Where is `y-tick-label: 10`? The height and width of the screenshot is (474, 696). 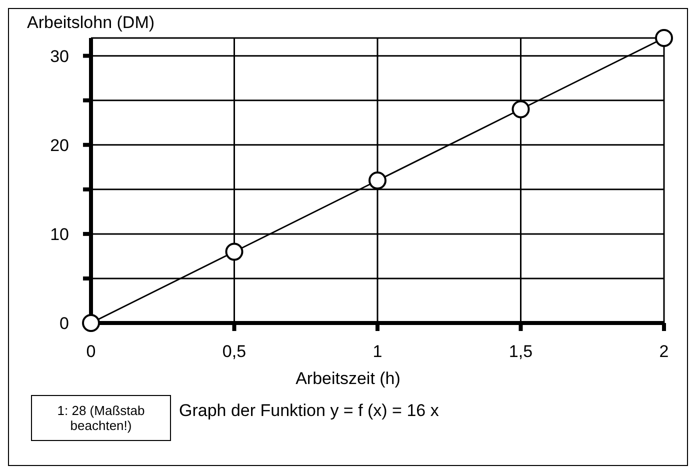 y-tick-label: 10 is located at coordinates (59, 234).